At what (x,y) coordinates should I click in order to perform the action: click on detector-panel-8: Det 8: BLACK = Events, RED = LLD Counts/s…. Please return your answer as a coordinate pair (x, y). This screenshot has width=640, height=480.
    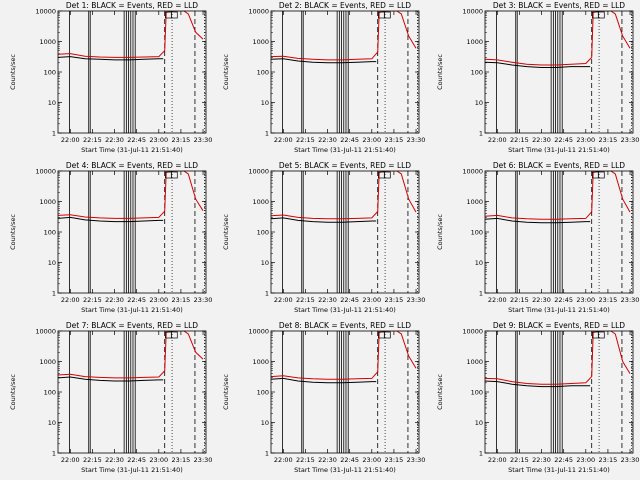
    Looking at the image, I should click on (319, 400).